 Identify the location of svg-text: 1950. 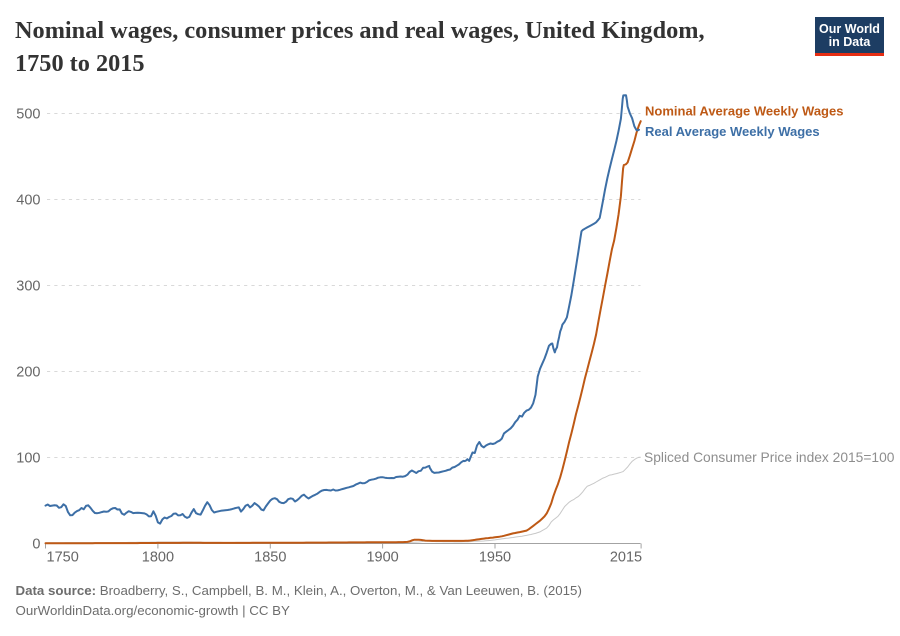
(495, 558).